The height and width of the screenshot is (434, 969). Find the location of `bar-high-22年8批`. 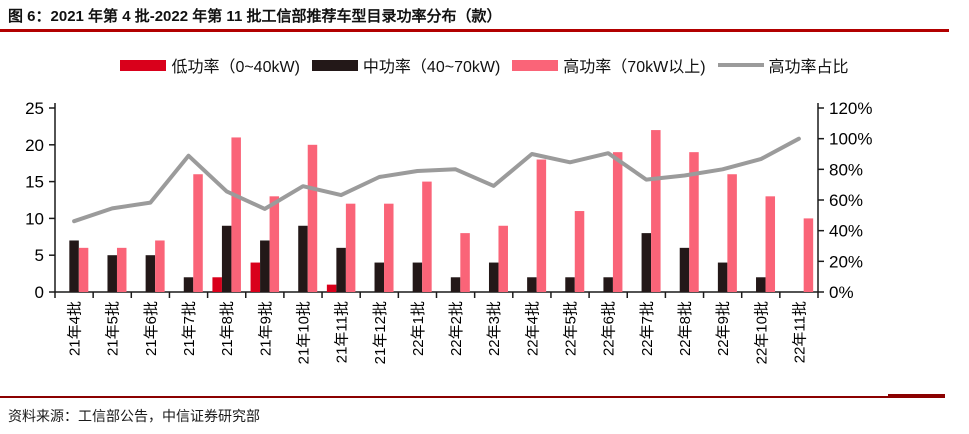

bar-high-22年8批 is located at coordinates (694, 222).